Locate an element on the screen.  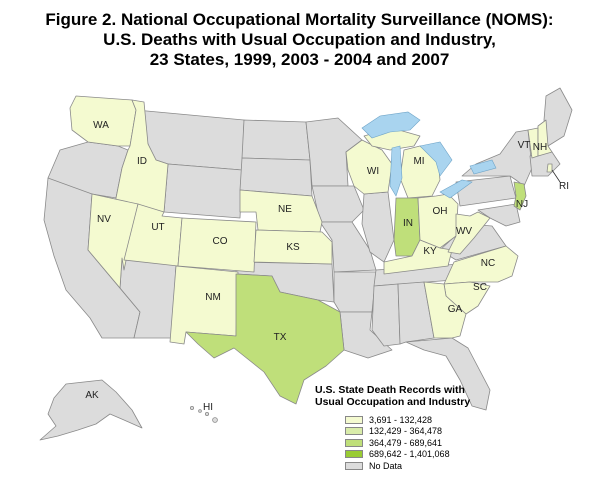
great-lakes is located at coordinates (429, 155).